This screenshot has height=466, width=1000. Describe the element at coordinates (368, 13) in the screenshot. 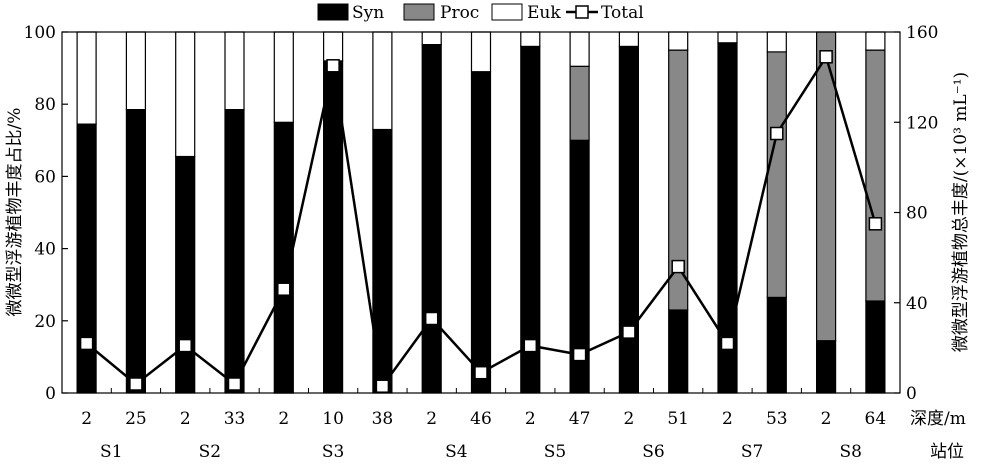

I see `legend-label-syn: Syn` at that location.